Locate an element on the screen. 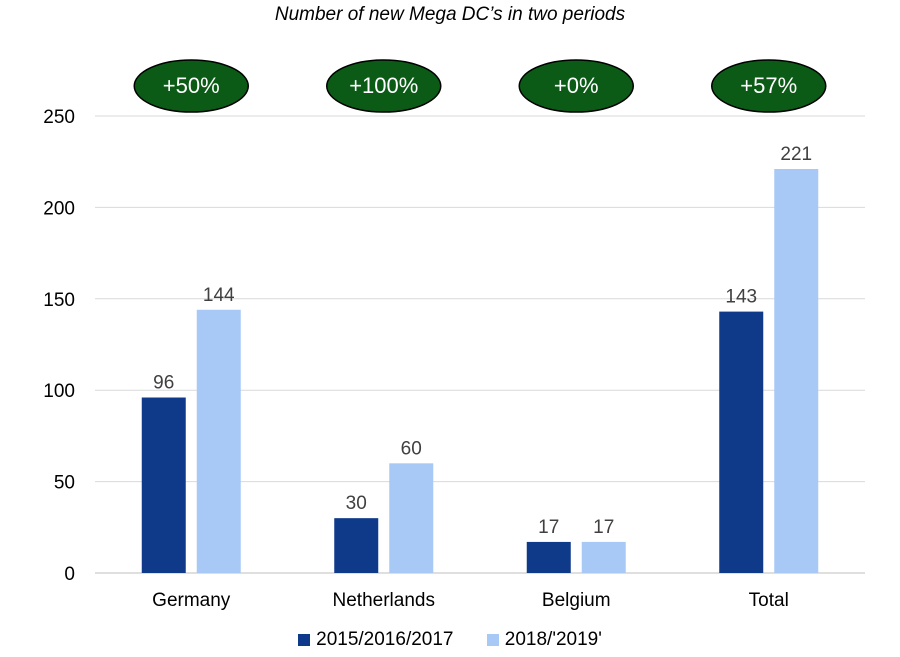 Image resolution: width=900 pixels, height=657 pixels. data-label-germany-series-1: 96 is located at coordinates (163, 383).